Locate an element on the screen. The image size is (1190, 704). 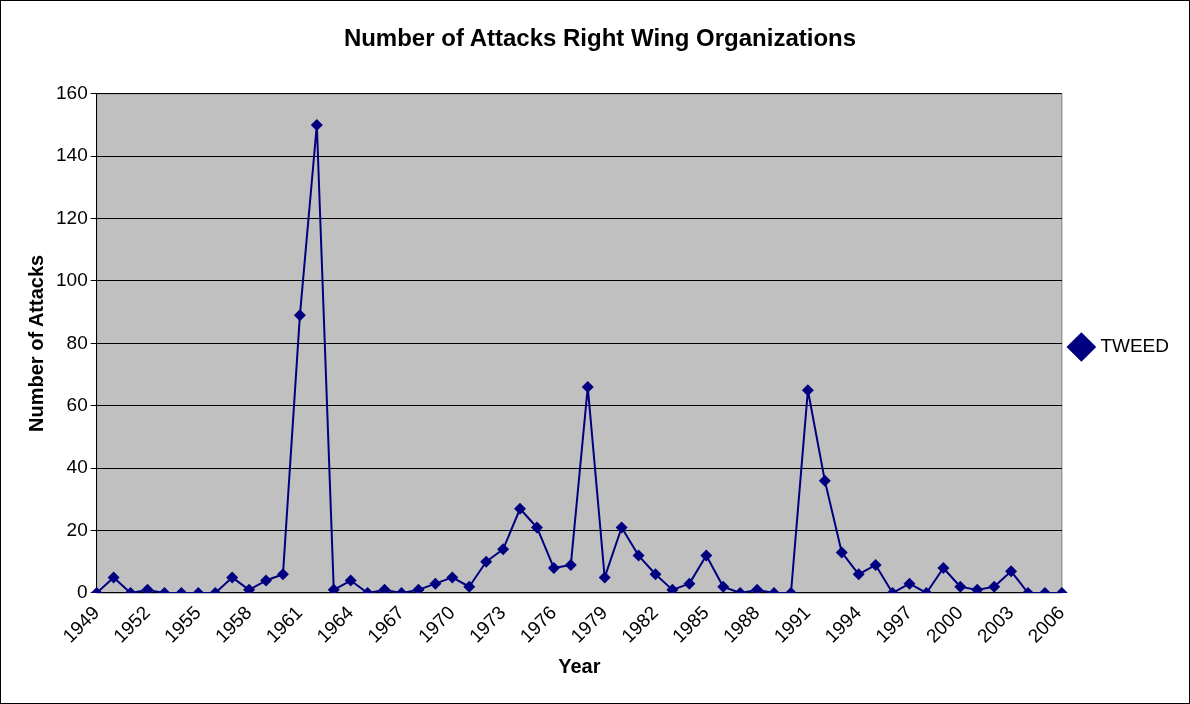
y-tick-label: 160 is located at coordinates (72, 93).